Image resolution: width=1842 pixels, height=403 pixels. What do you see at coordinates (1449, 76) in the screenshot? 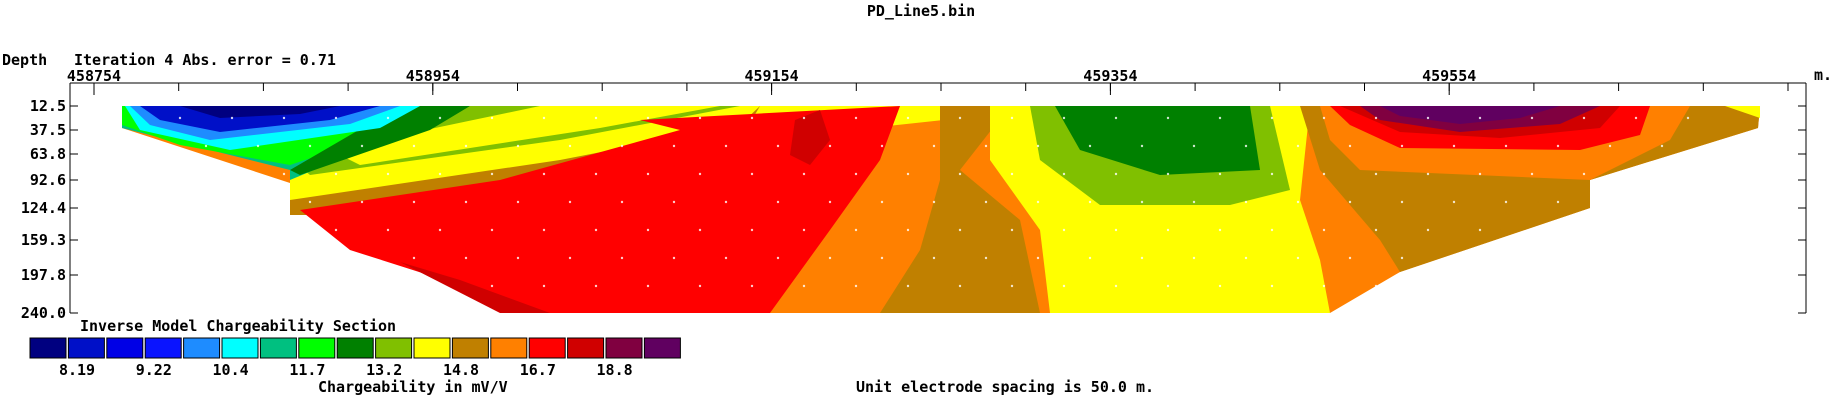
I see `x-tick-label: 459554` at bounding box center [1449, 76].